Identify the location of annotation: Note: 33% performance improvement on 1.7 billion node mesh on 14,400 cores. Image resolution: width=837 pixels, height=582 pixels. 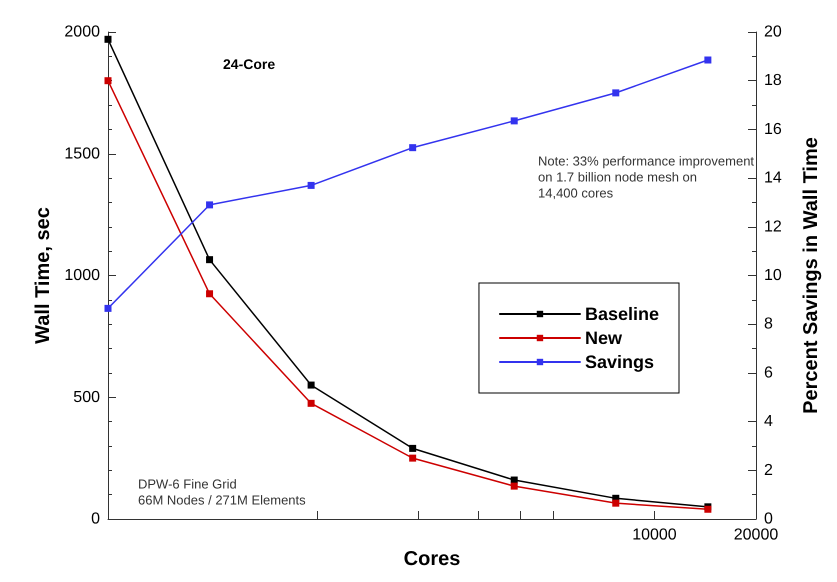
(646, 177).